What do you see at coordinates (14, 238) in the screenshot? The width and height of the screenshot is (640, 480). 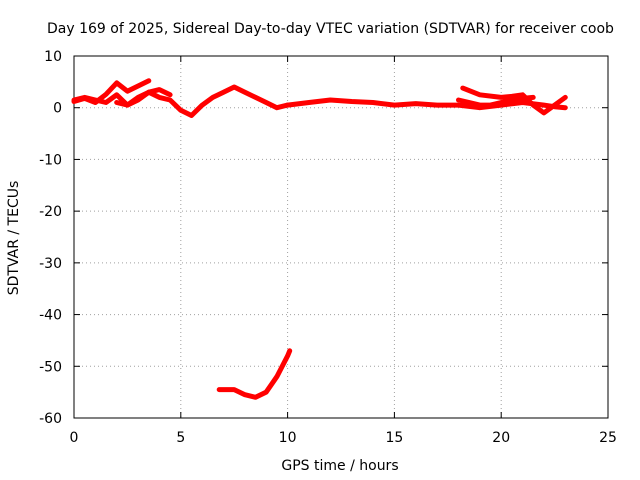 I see `y-axis-label: SDTVAR / TECUs` at bounding box center [14, 238].